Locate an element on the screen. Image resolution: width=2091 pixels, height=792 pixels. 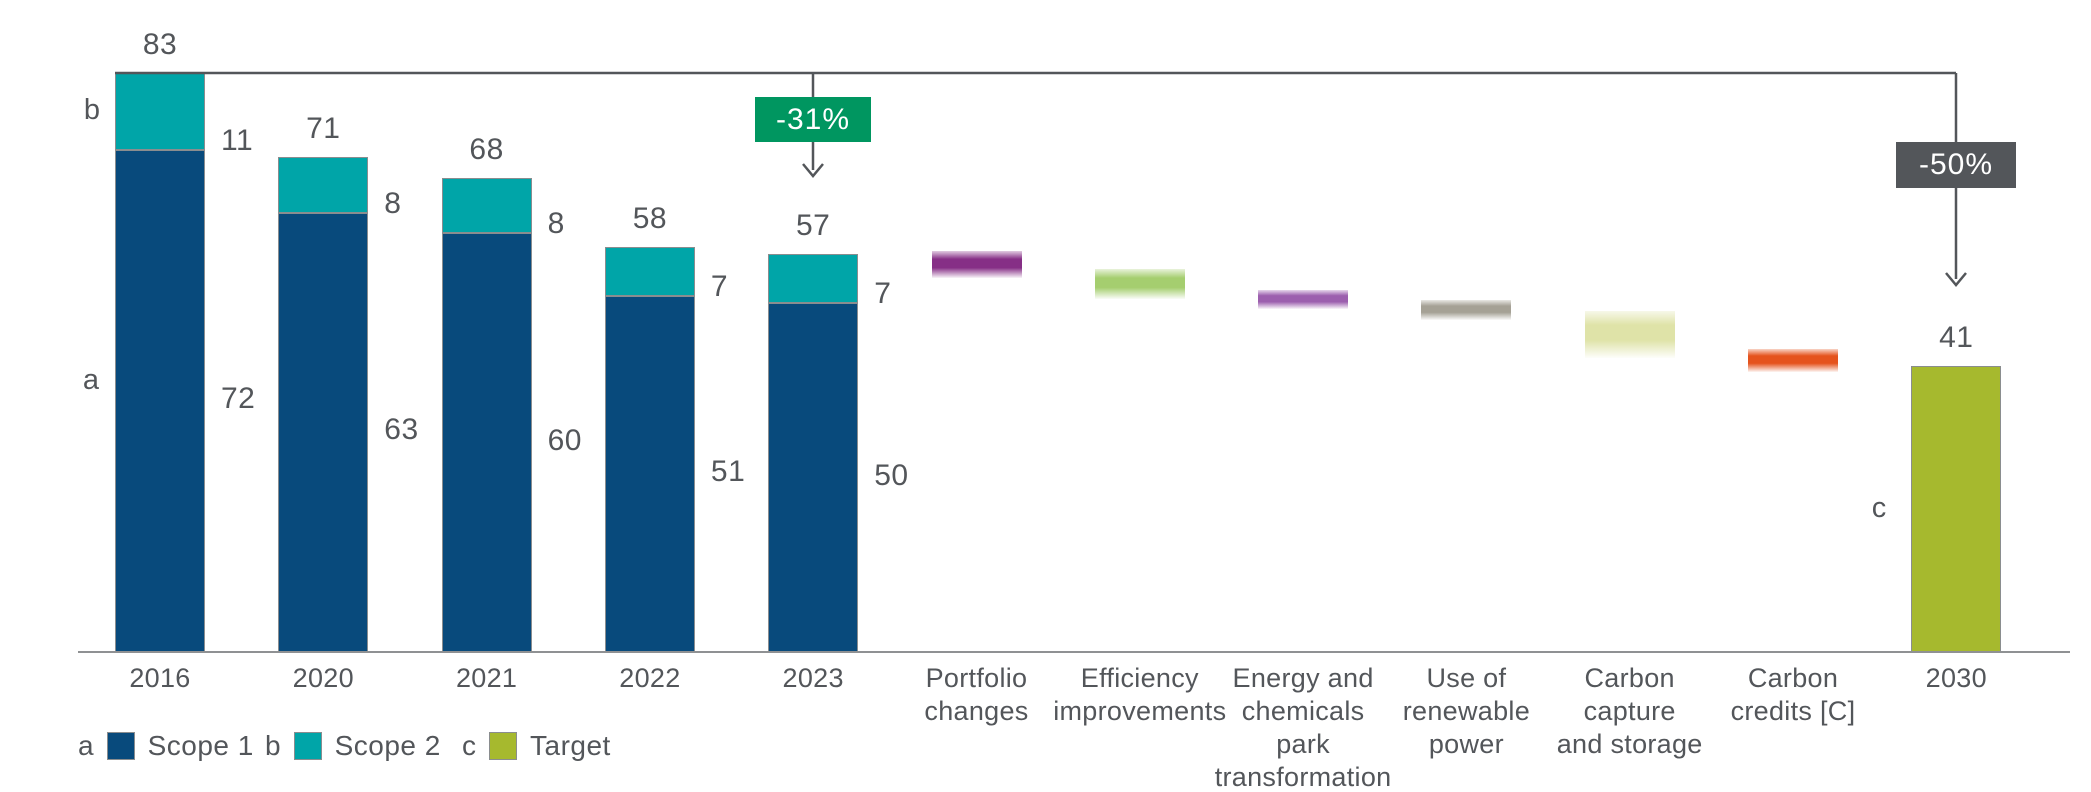
value-scope1-2020: 63 is located at coordinates (401, 430).